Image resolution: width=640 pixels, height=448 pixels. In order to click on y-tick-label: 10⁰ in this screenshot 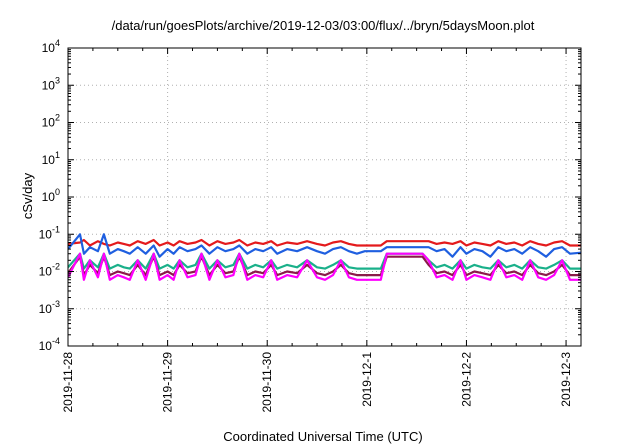, I will do `click(51, 195)`.